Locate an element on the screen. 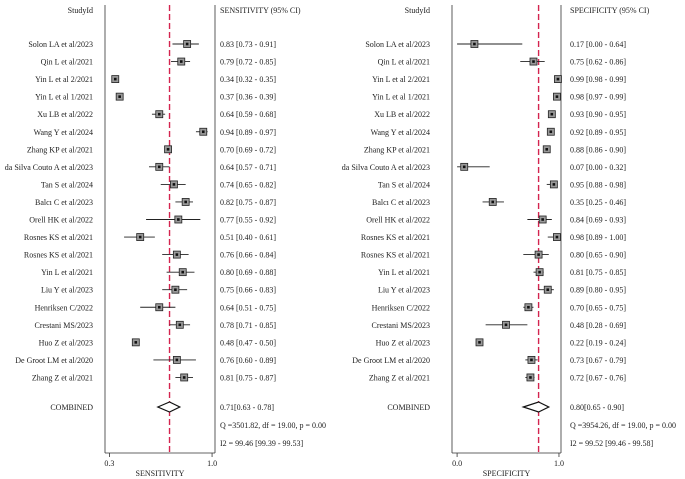  study-ci-value: 0.83 [0.73 - 0.91] is located at coordinates (248, 44).